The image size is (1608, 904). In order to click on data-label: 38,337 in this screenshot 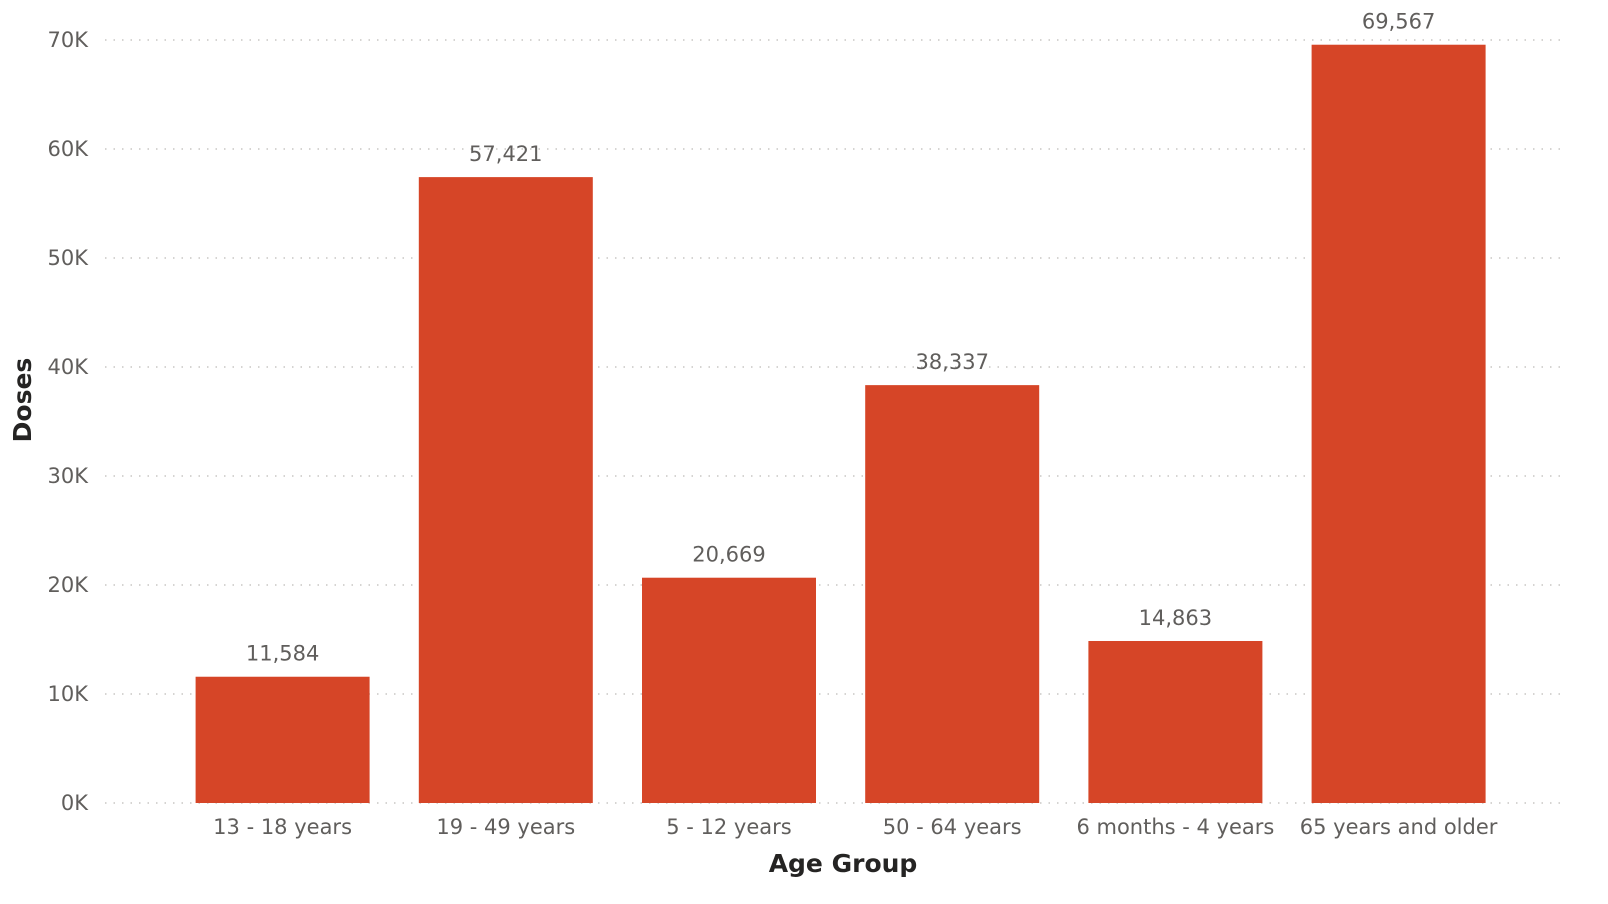, I will do `click(951, 362)`.